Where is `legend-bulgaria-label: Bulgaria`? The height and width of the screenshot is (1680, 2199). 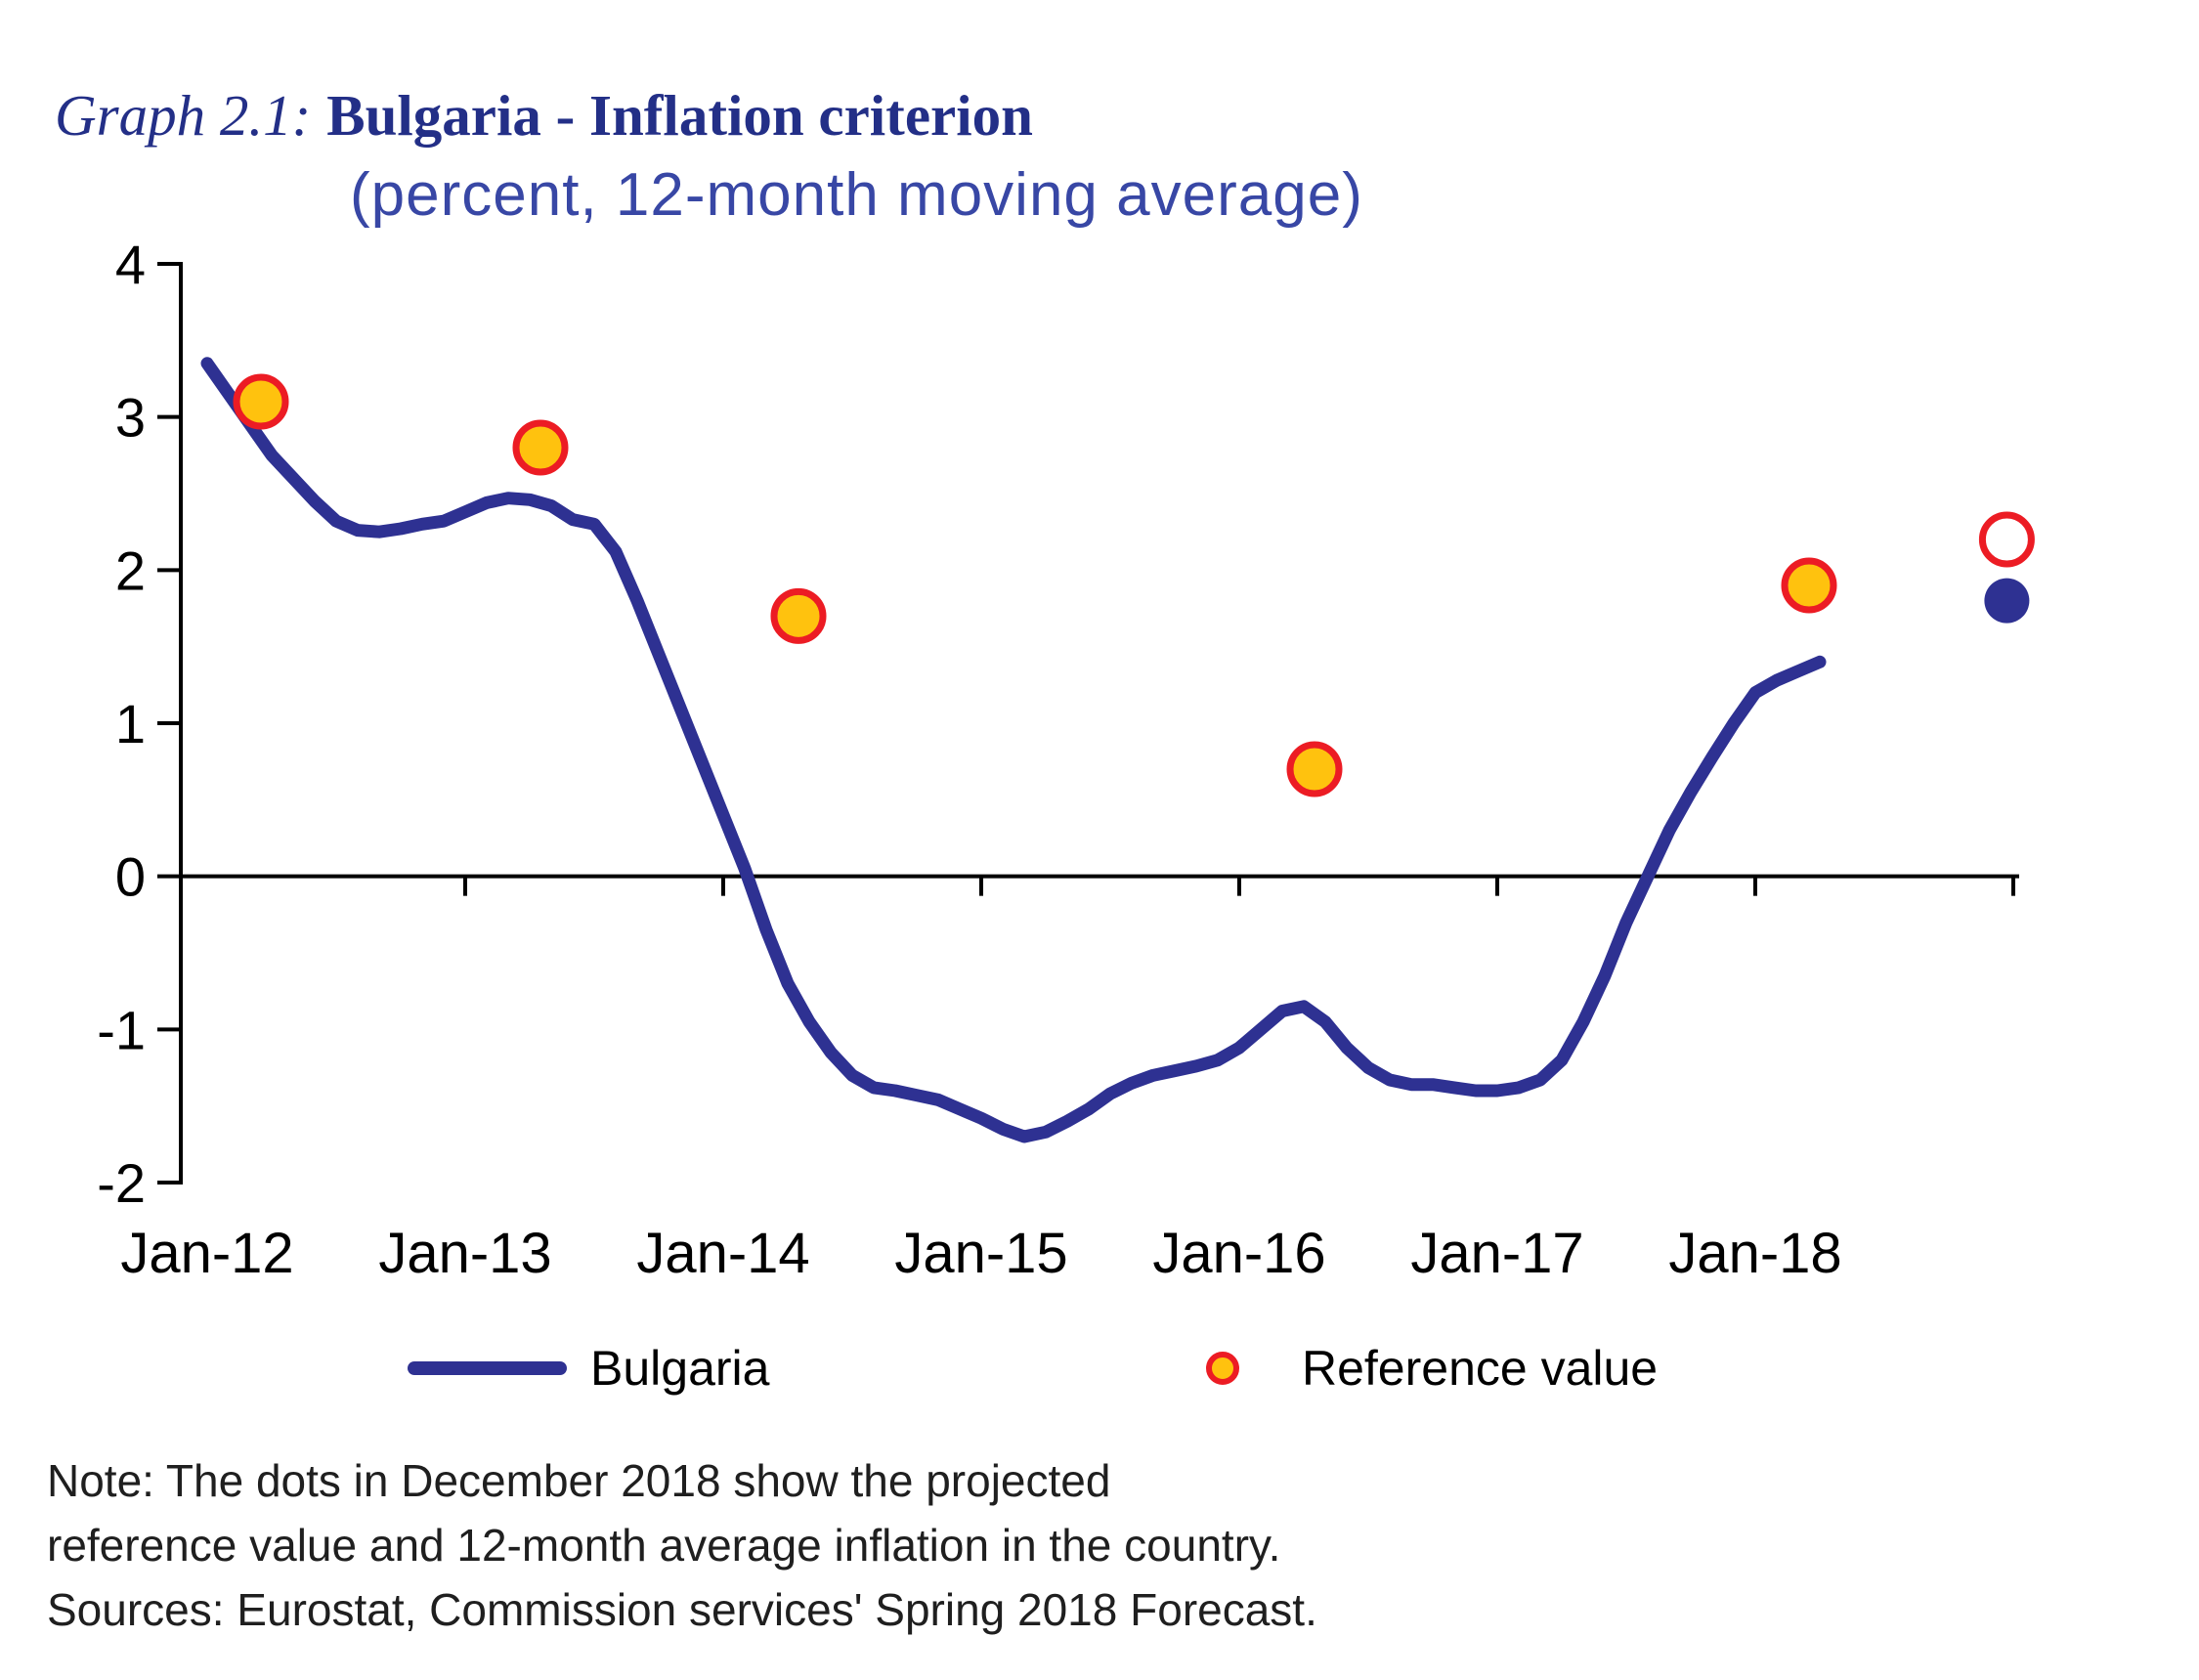 legend-bulgaria-label: Bulgaria is located at coordinates (680, 1368).